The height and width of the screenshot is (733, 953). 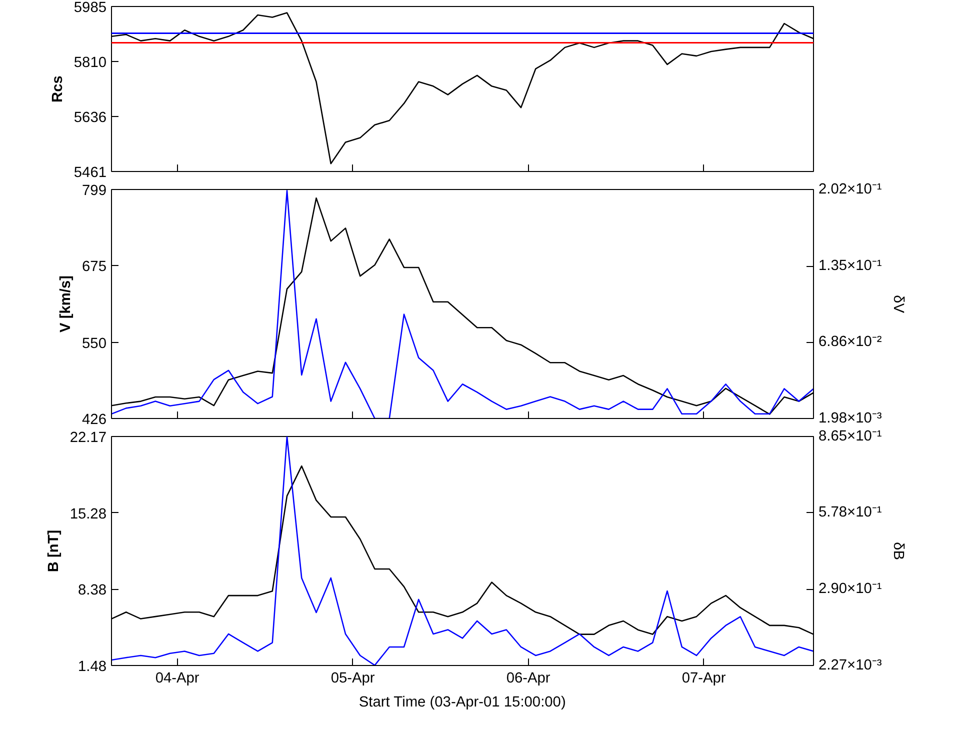 I want to click on y2-tick-label: 1.35×10⁻¹, so click(x=850, y=266).